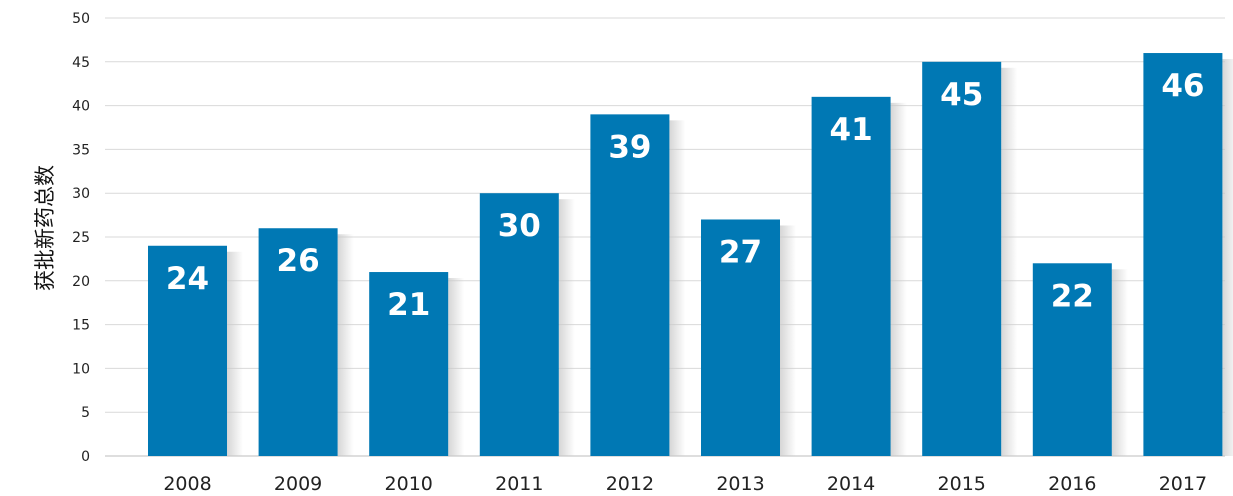 The width and height of the screenshot is (1233, 496). What do you see at coordinates (1182, 86) in the screenshot?
I see `data-label-2017: 46` at bounding box center [1182, 86].